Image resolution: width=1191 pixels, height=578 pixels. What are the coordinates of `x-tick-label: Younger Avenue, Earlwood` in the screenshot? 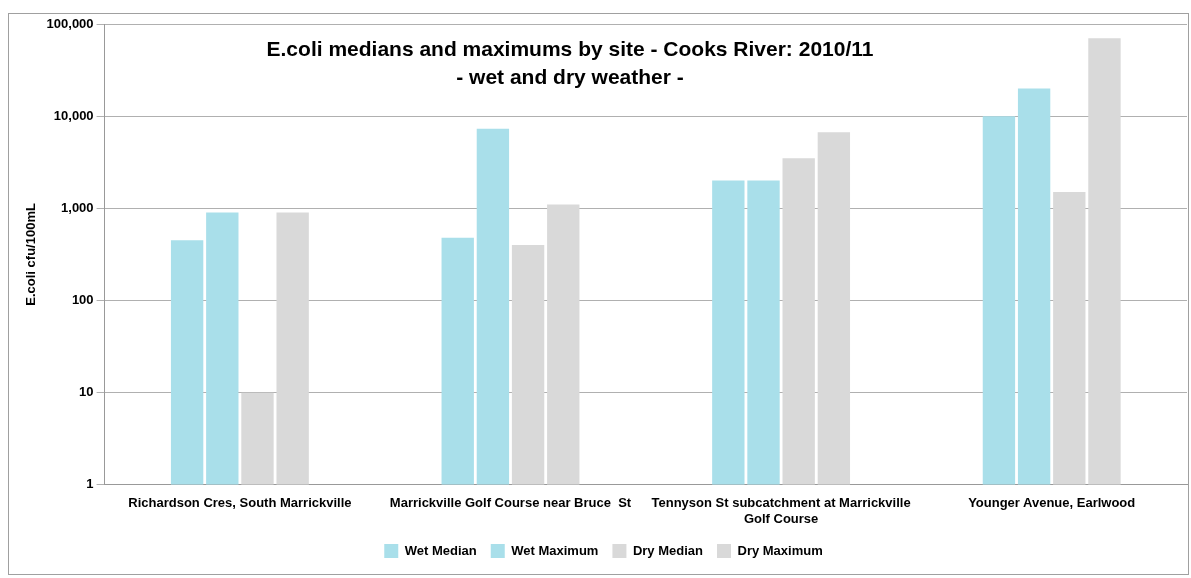 It's located at (1052, 503).